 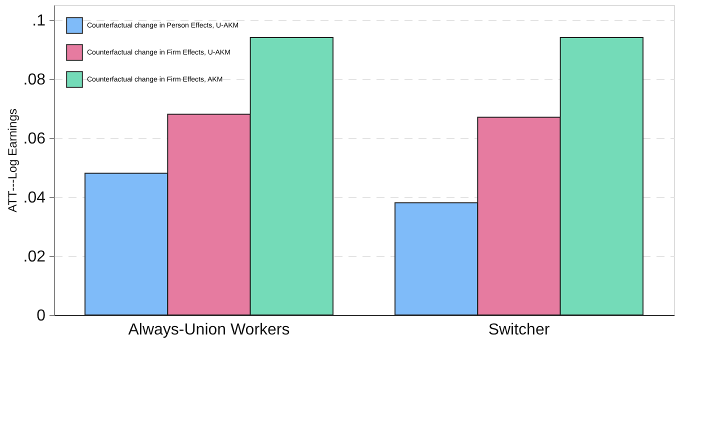 I want to click on y-tick-label: .06, so click(x=34, y=139).